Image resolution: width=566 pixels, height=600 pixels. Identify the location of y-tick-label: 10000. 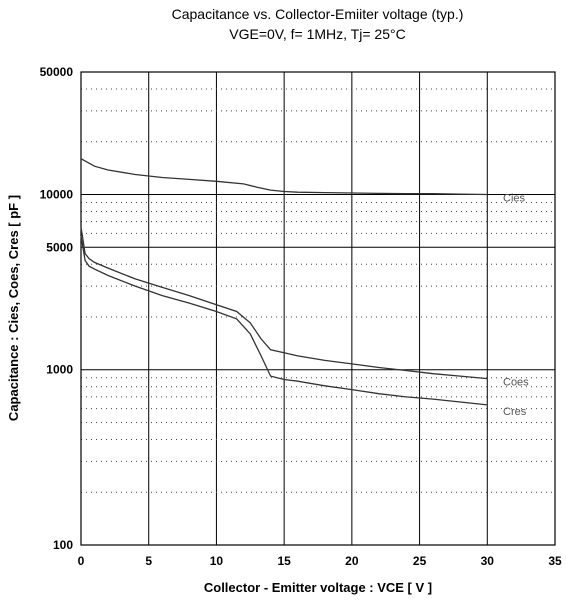
(57, 194).